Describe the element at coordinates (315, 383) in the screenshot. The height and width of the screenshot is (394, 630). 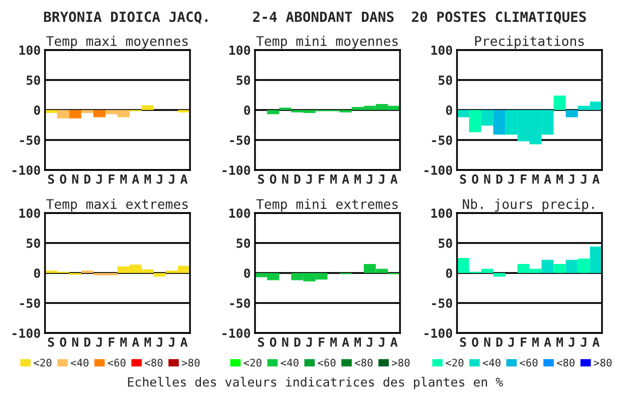
I see `text: Echelles des valeurs indicatrices des plantes en %` at that location.